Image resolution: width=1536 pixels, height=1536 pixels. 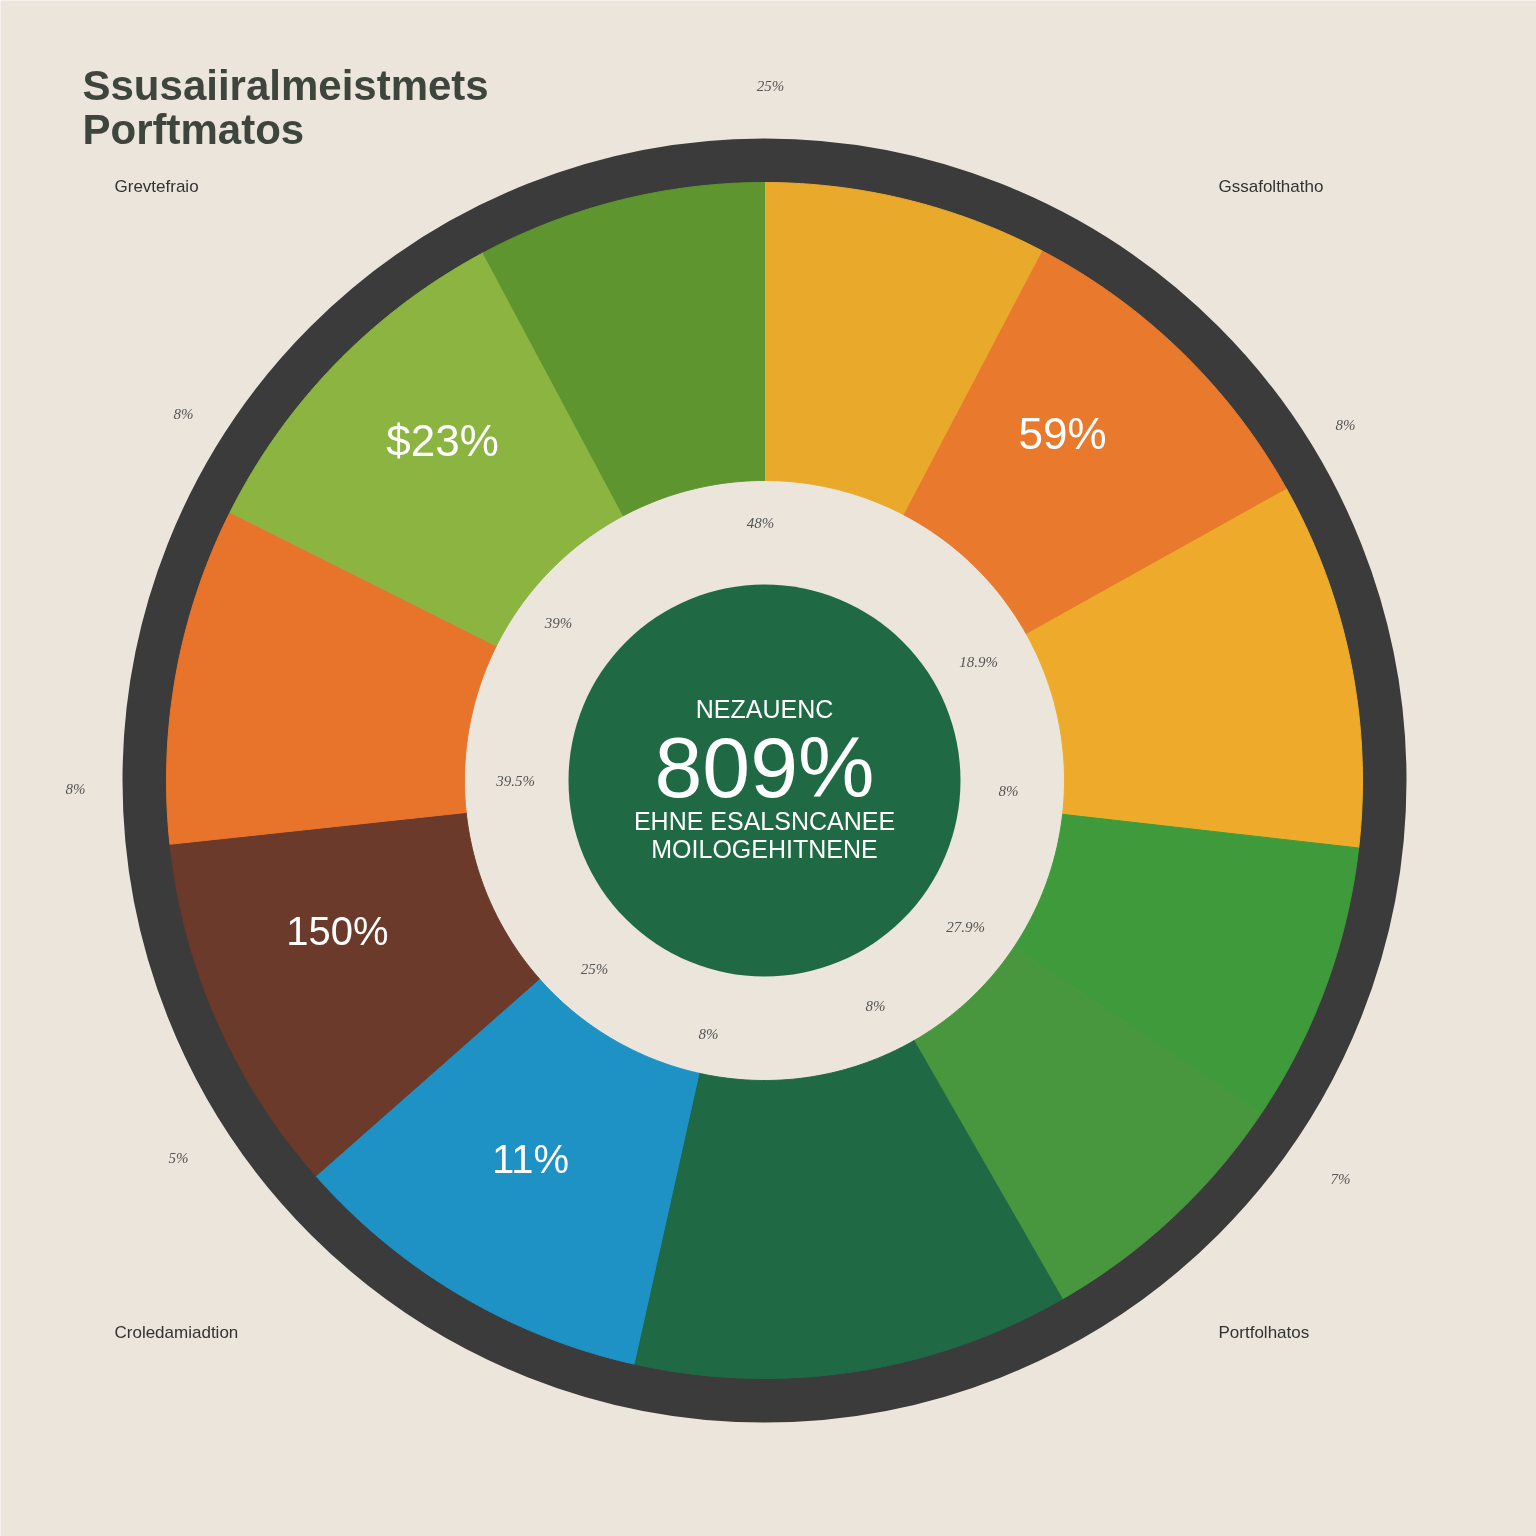 I want to click on text: 48%, so click(x=760, y=522).